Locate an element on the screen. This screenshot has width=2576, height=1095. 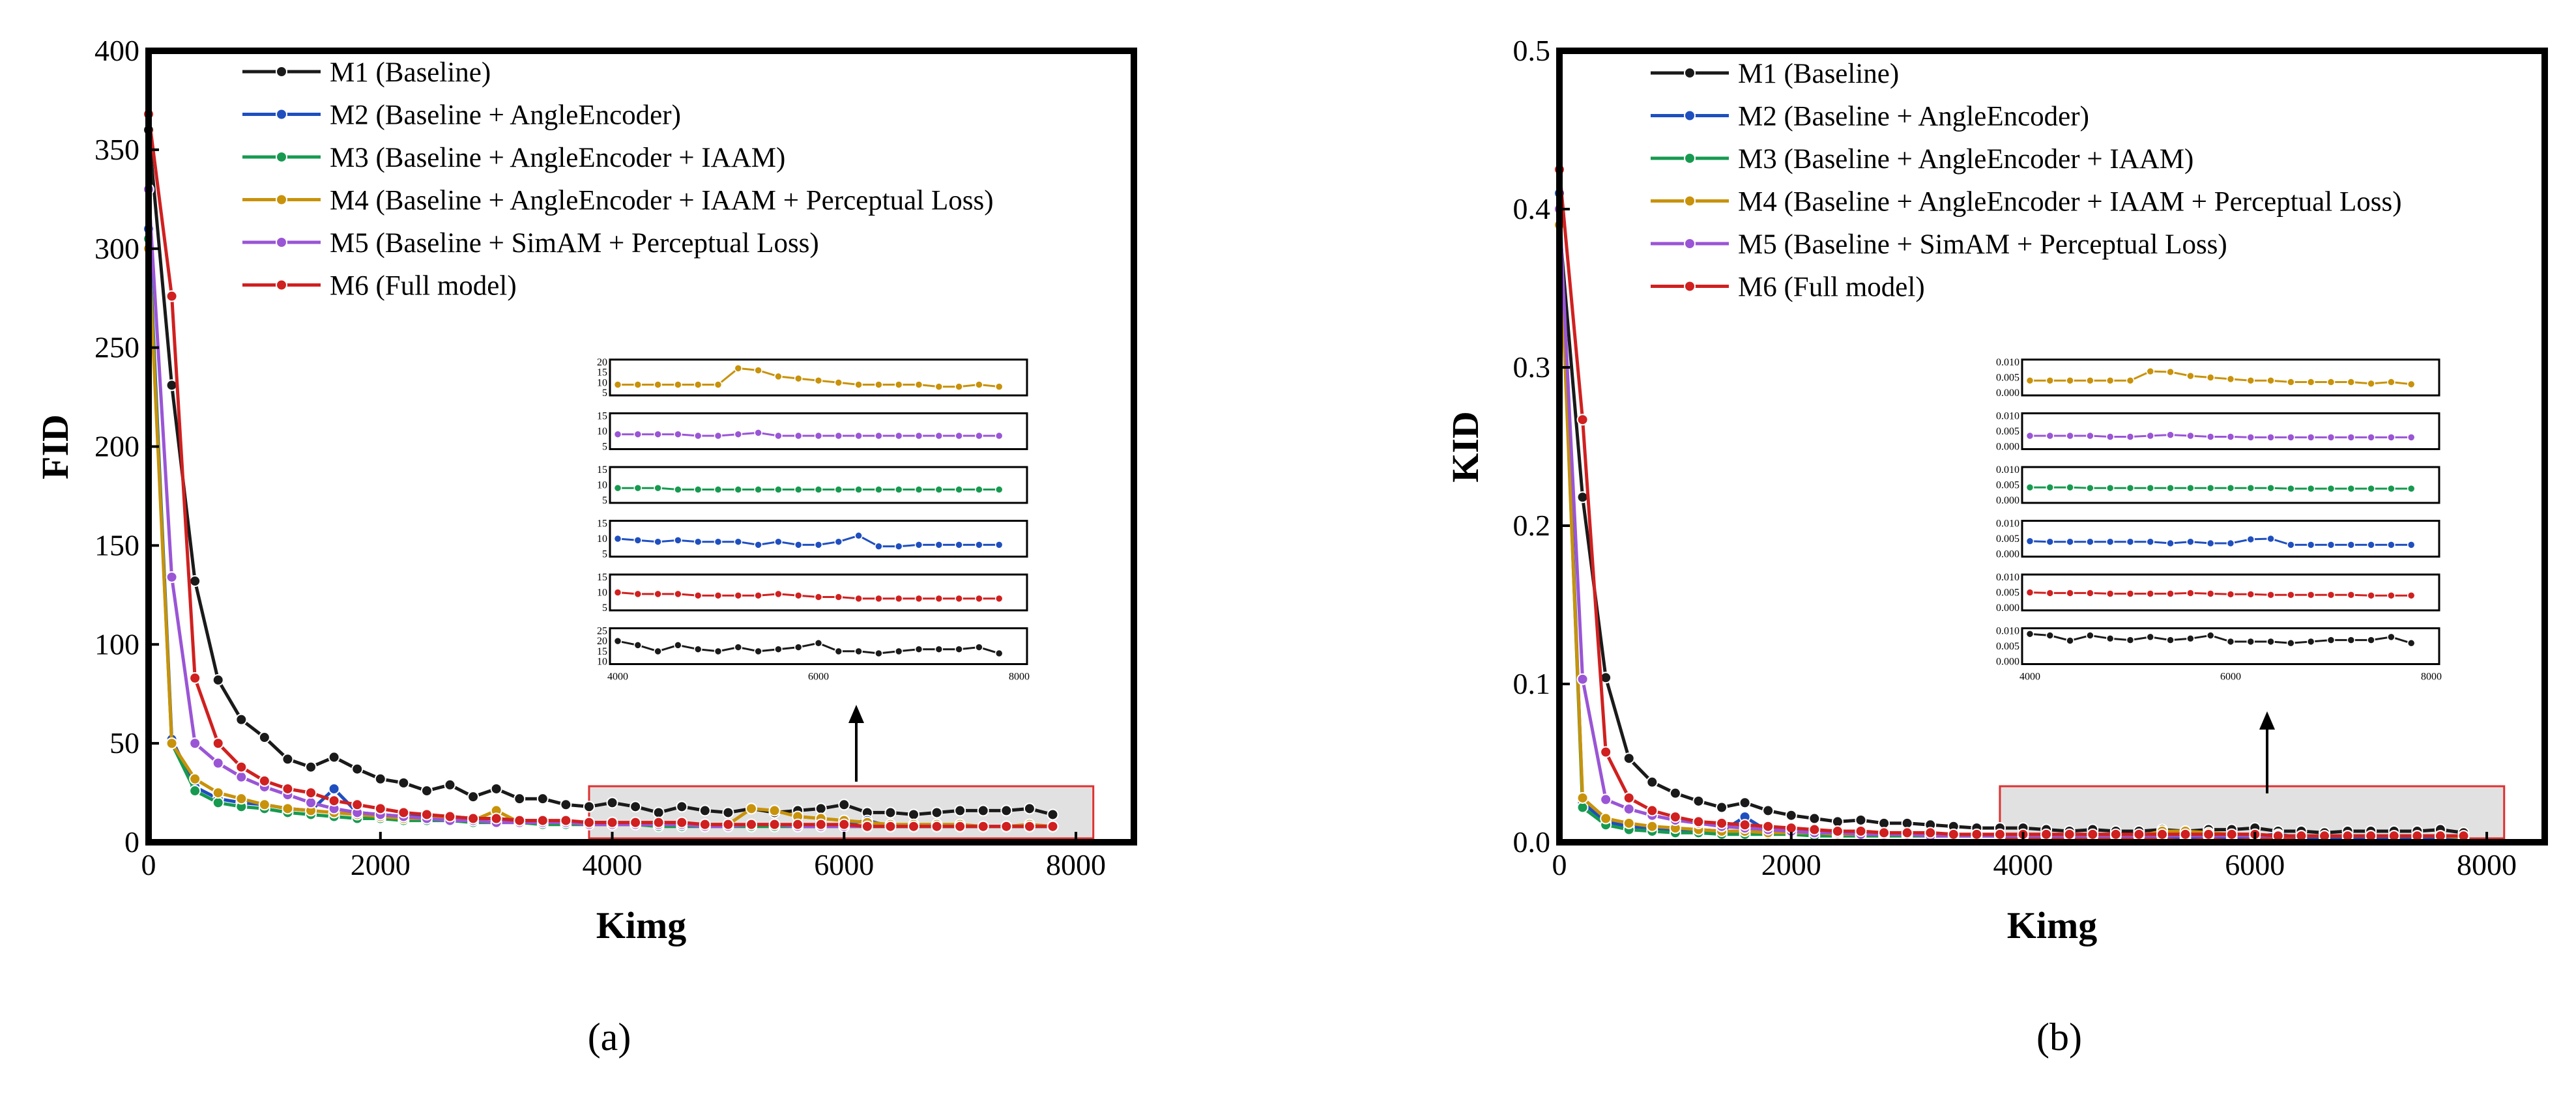
x-tick-label: 8000 is located at coordinates (2487, 864).